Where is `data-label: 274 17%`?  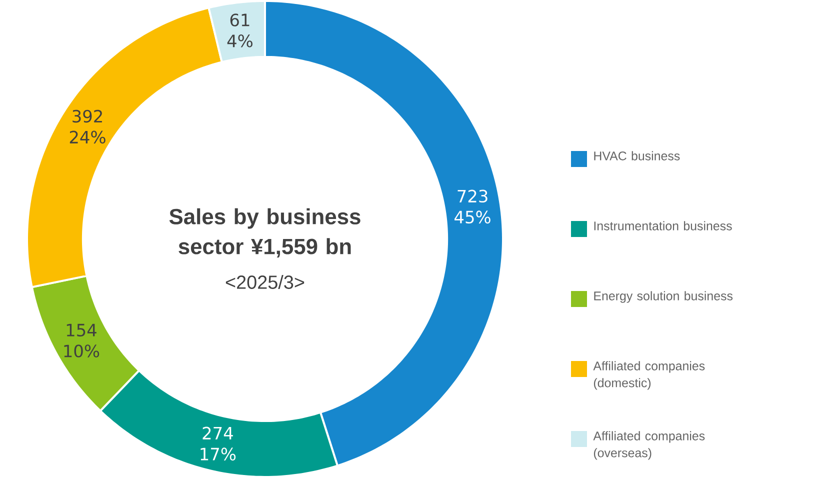 data-label: 274 17% is located at coordinates (218, 443).